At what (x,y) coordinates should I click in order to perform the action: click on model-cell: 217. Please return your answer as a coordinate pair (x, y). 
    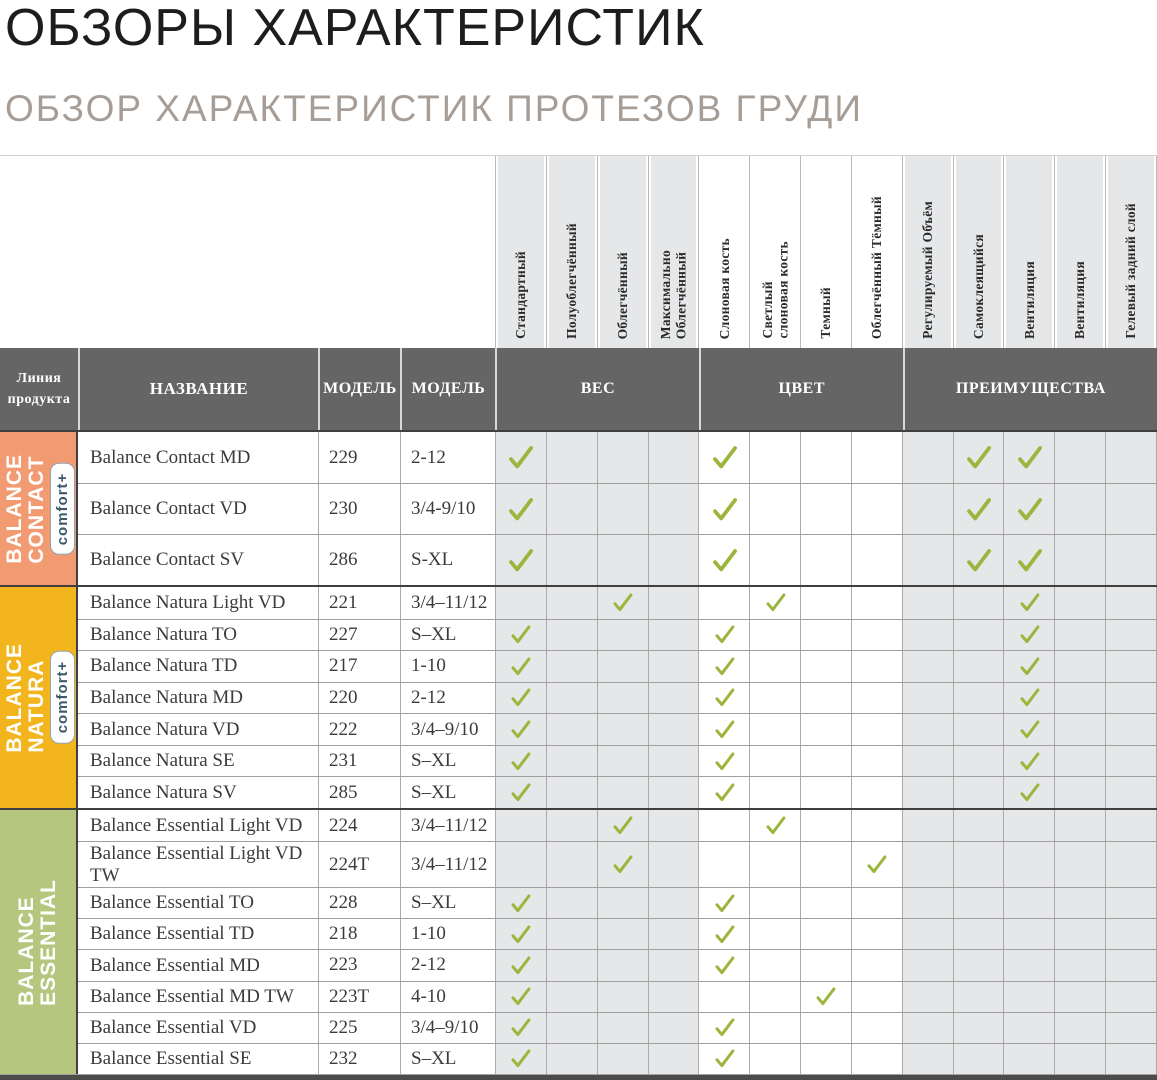
    Looking at the image, I should click on (359, 666).